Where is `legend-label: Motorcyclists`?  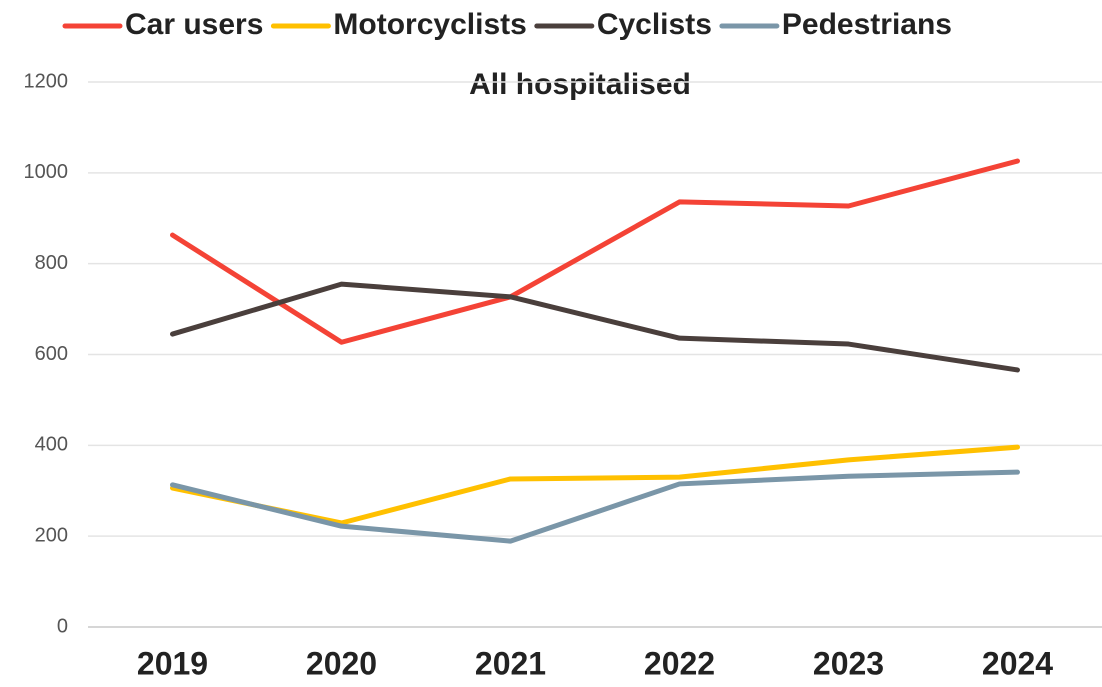 legend-label: Motorcyclists is located at coordinates (429, 24).